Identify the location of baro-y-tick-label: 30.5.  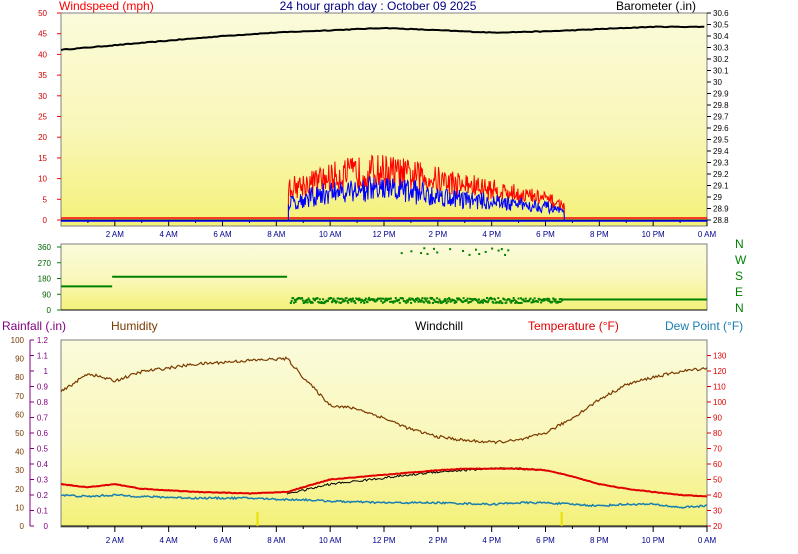
(721, 25).